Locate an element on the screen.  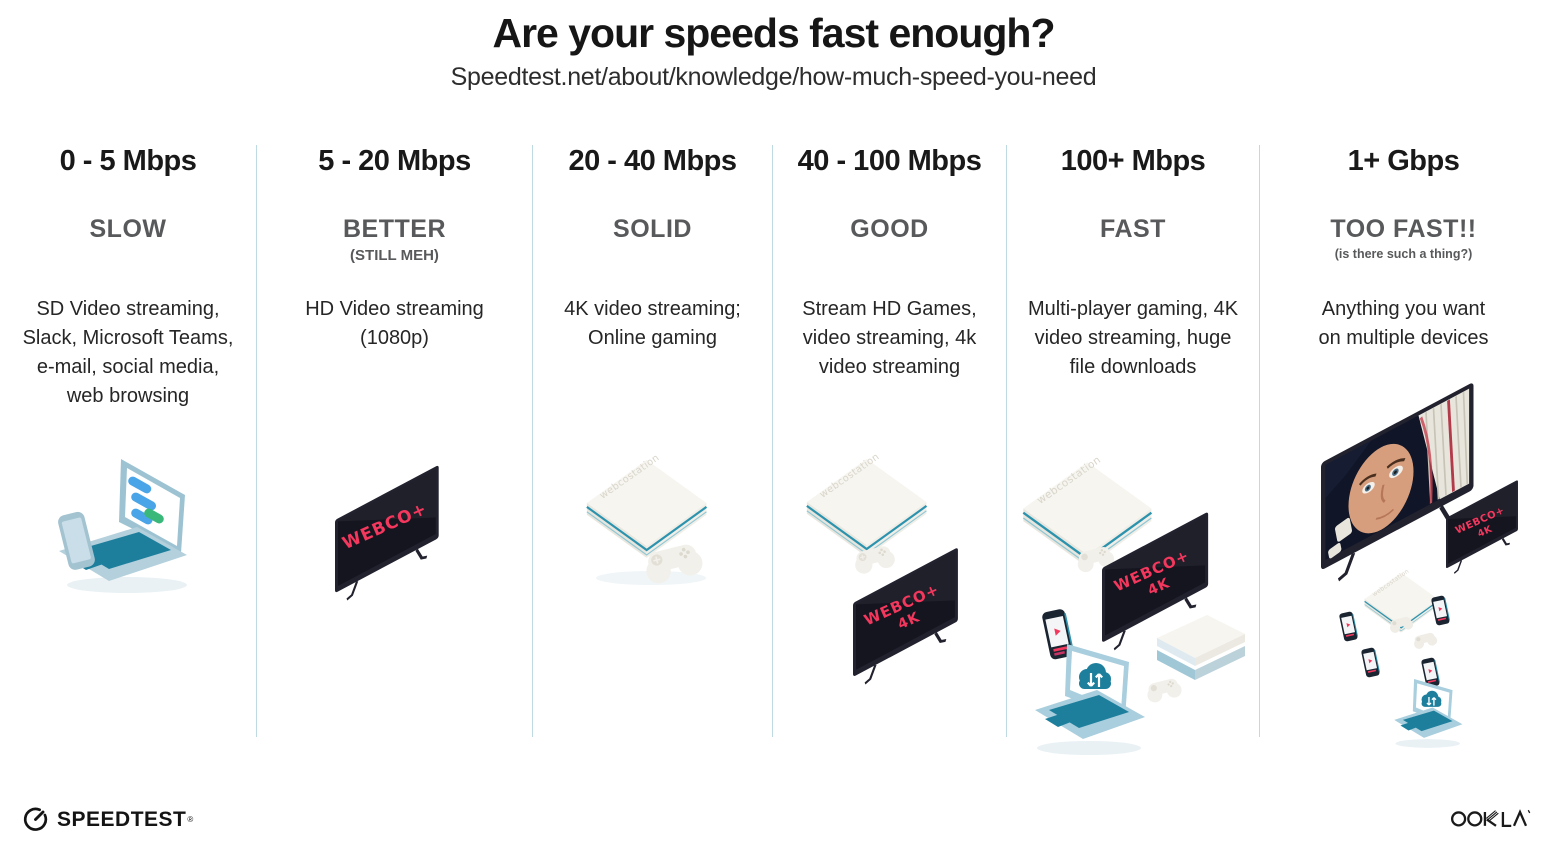
shadow is located at coordinates (127, 585).